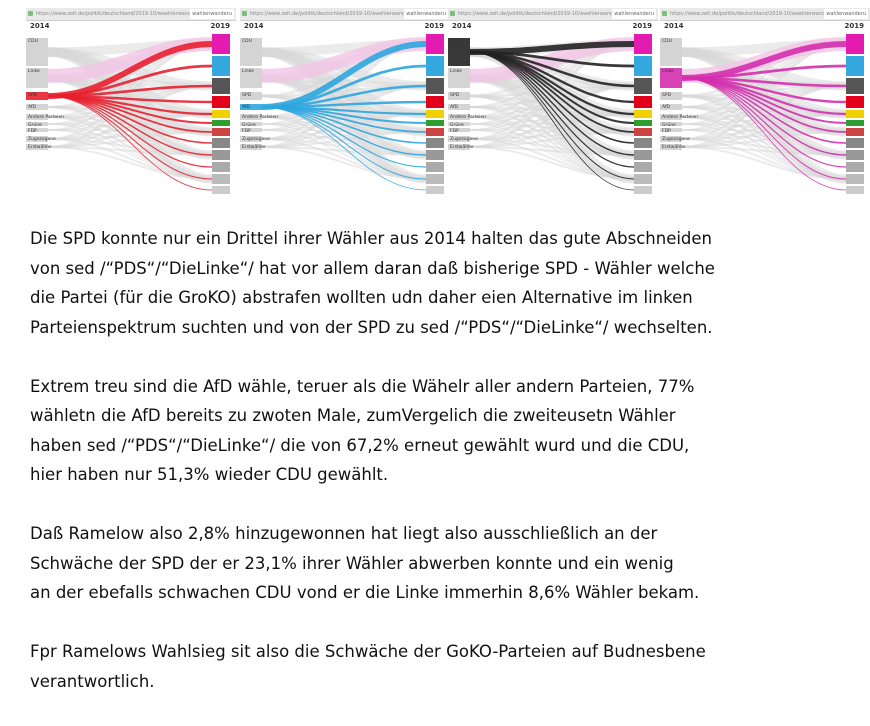 The image size is (870, 726). Describe the element at coordinates (457, 125) in the screenshot. I see `left-node-label: Grüne` at that location.